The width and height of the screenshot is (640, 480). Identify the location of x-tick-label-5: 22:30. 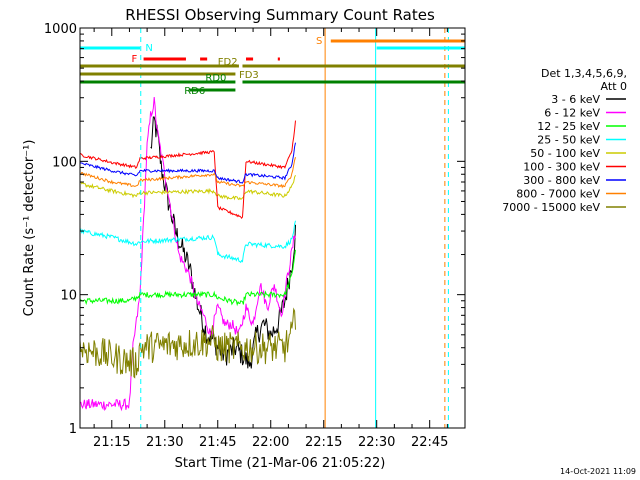
(376, 442).